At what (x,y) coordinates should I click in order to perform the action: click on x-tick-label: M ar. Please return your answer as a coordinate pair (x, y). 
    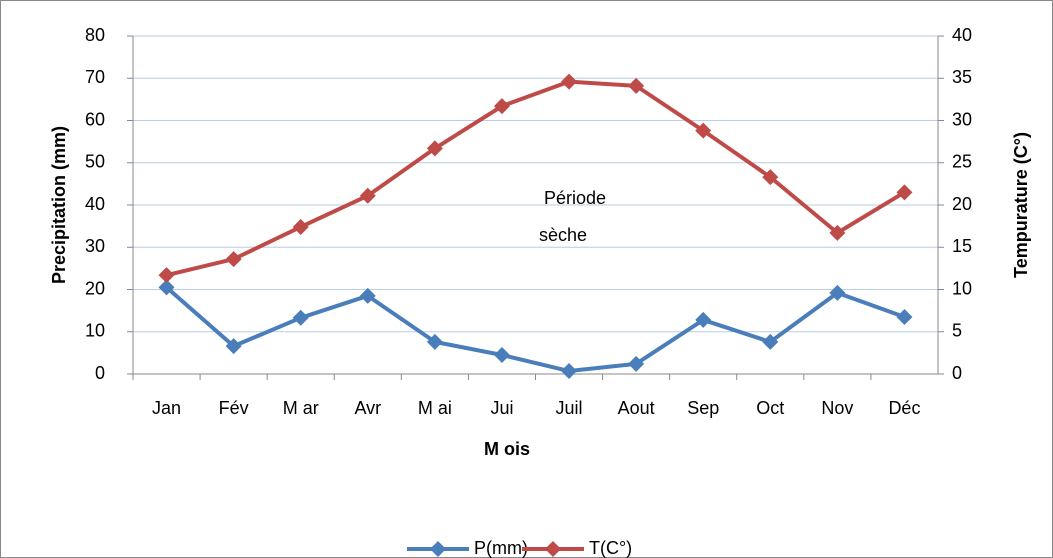
    Looking at the image, I should click on (301, 408).